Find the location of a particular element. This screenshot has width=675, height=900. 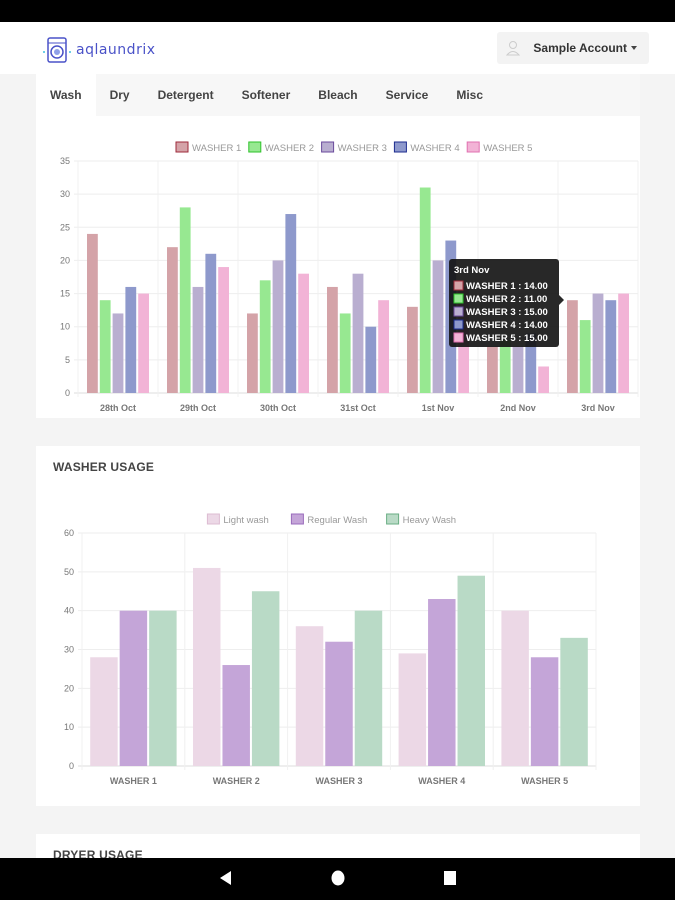

tab-misc: Misc is located at coordinates (470, 95).